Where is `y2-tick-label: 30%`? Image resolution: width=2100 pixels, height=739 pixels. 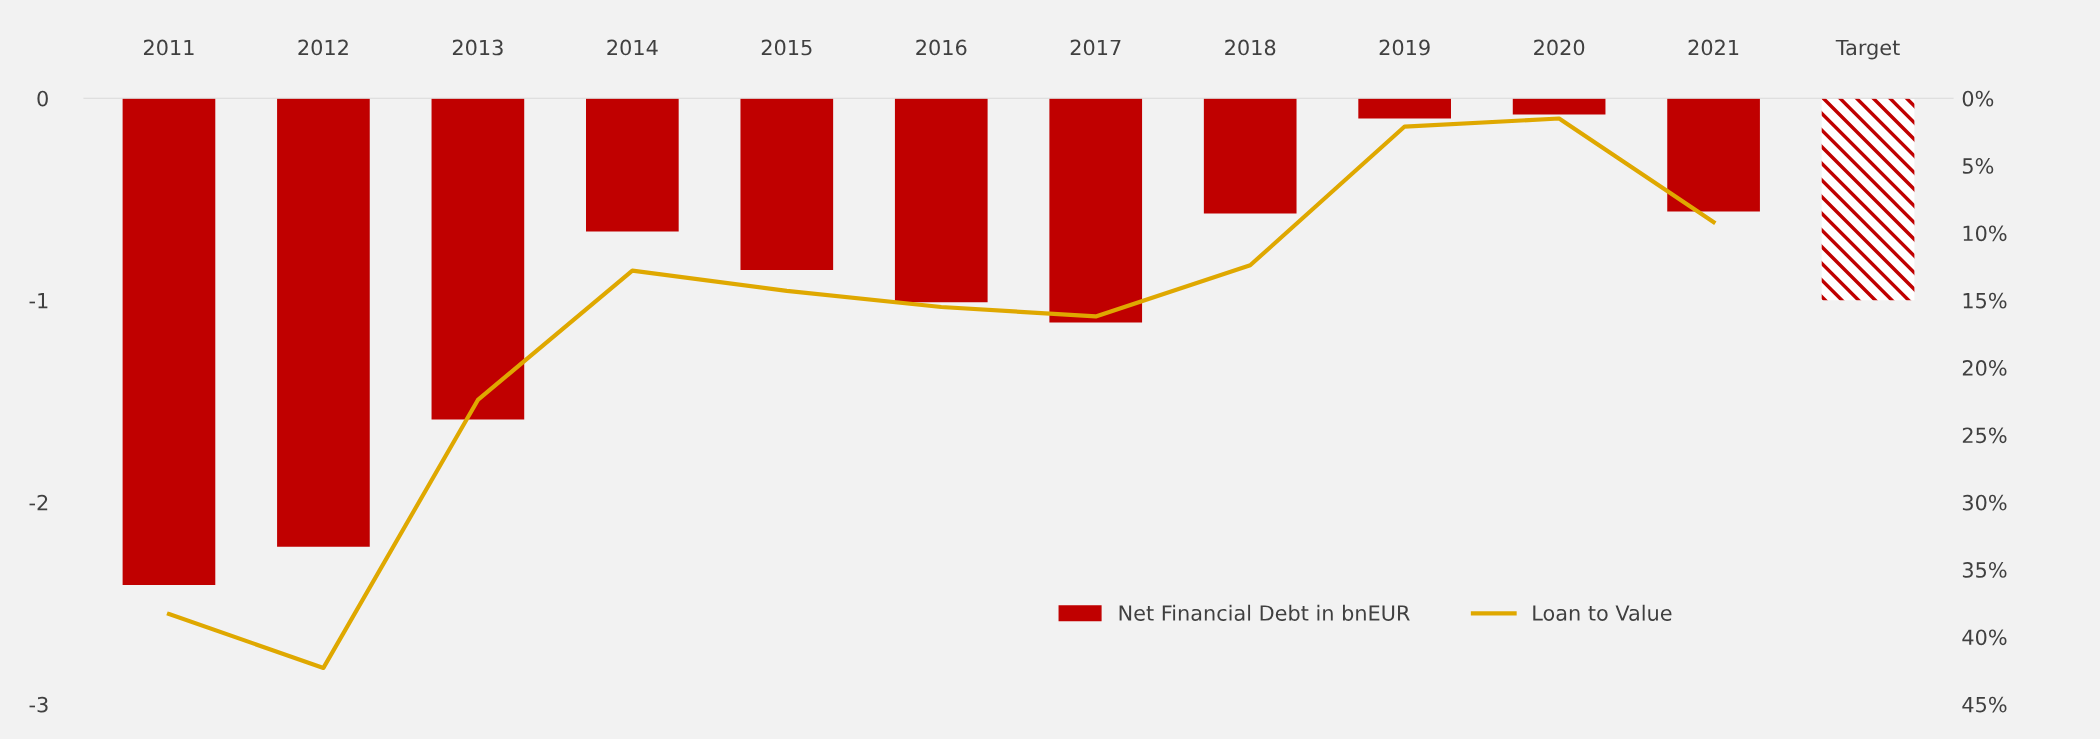
y2-tick-label: 30% is located at coordinates (1984, 502).